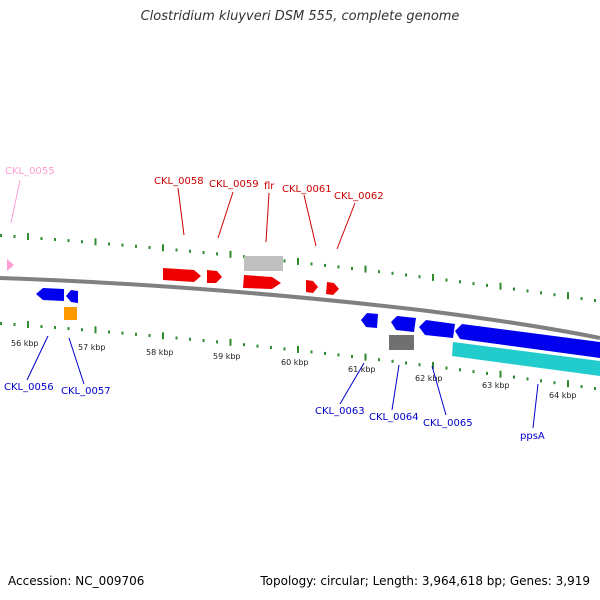  What do you see at coordinates (532, 436) in the screenshot?
I see `gene-label-ppsa: ppsA` at bounding box center [532, 436].